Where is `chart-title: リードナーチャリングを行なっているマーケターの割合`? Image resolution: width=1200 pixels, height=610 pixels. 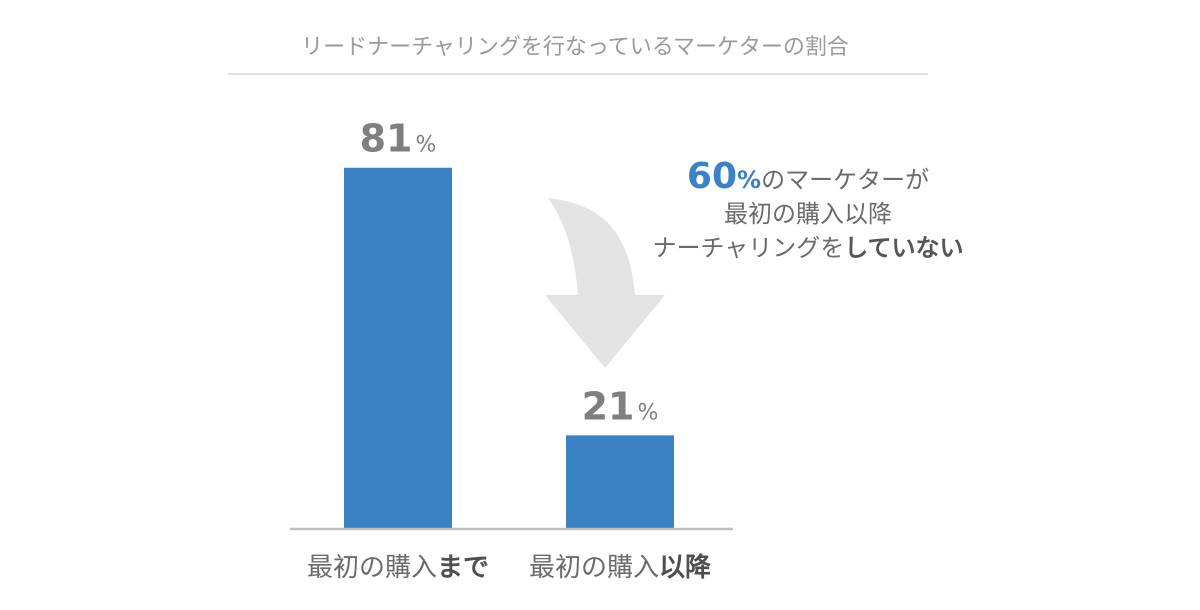 chart-title: リードナーチャリングを行なっているマーケターの割合 is located at coordinates (575, 47).